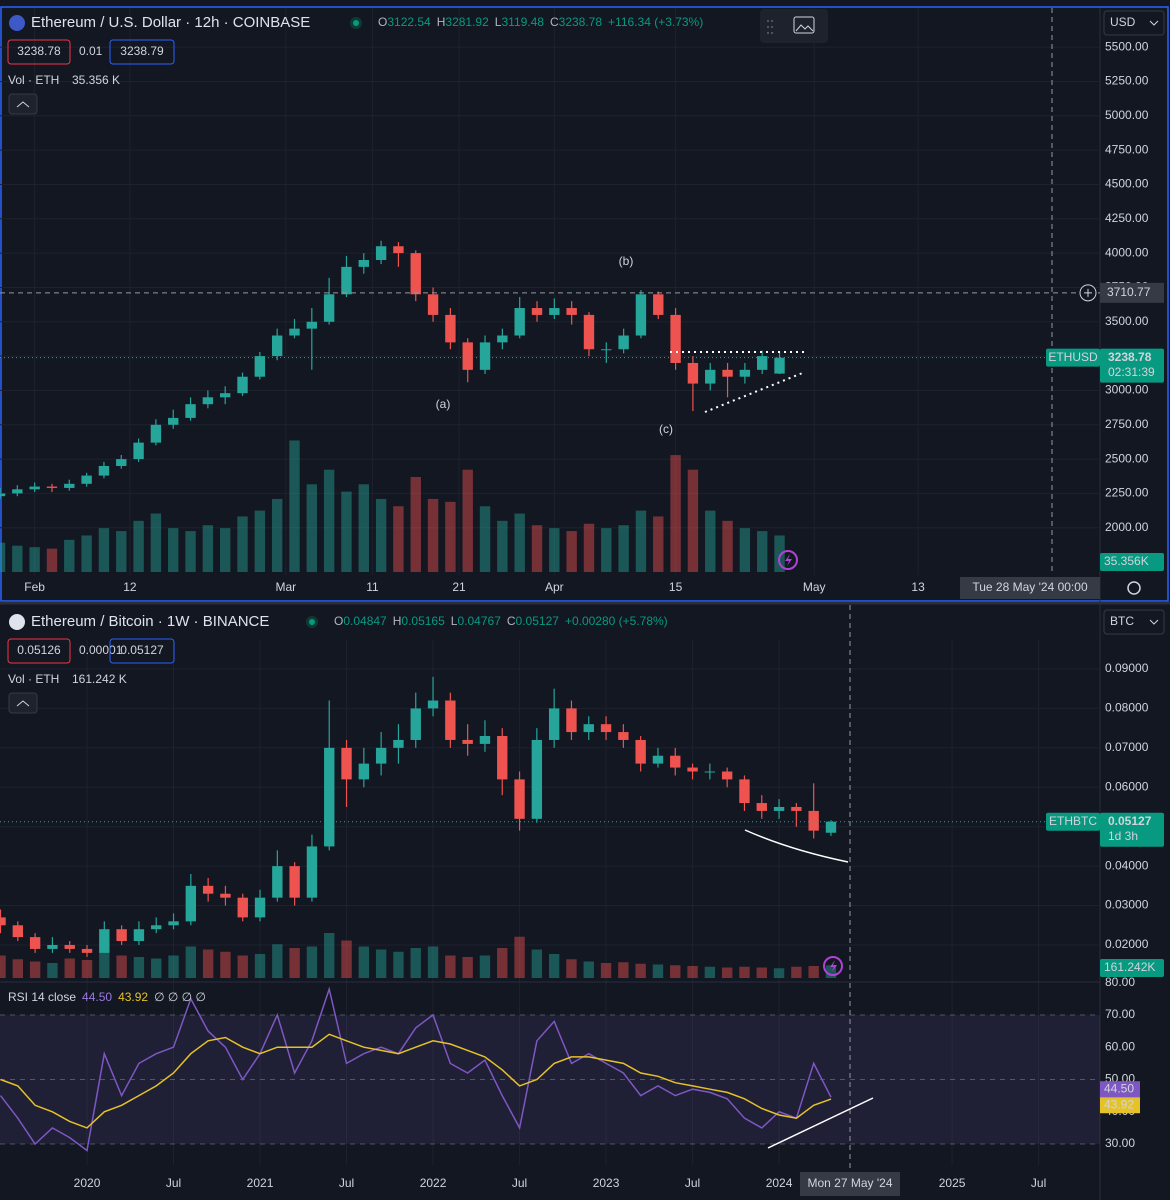  Describe the element at coordinates (1127, 321) in the screenshot. I see `y-tick-label: 3500.00` at that location.